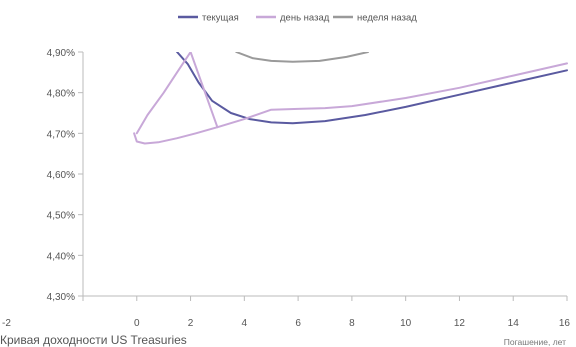 The height and width of the screenshot is (347, 576). What do you see at coordinates (6, 323) in the screenshot?
I see `x-tick-label: -2` at bounding box center [6, 323].